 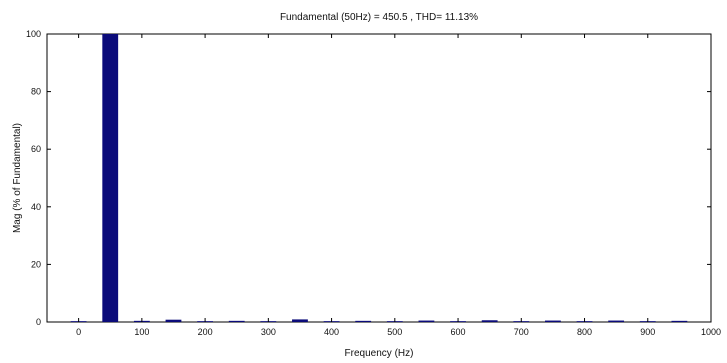 I want to click on y-tick-label: 20, so click(x=36, y=264).